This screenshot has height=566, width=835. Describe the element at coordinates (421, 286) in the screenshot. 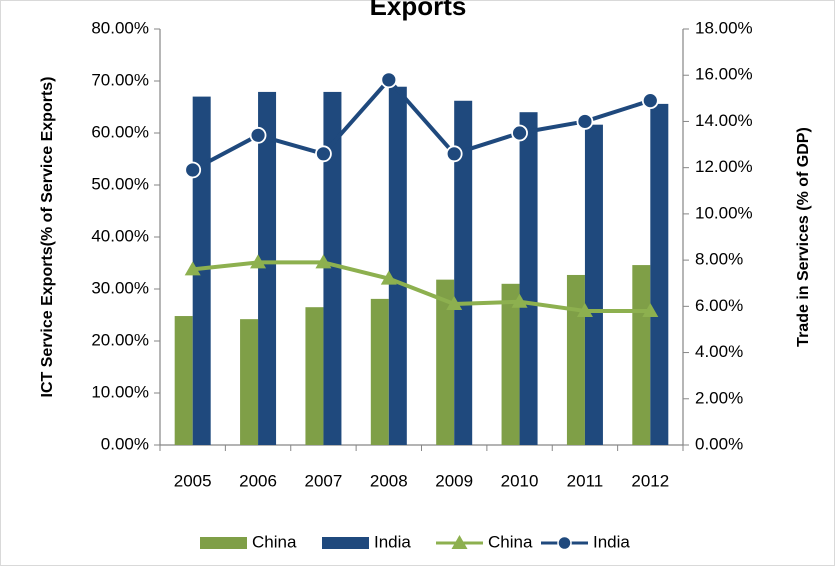

I see `line-china` at that location.